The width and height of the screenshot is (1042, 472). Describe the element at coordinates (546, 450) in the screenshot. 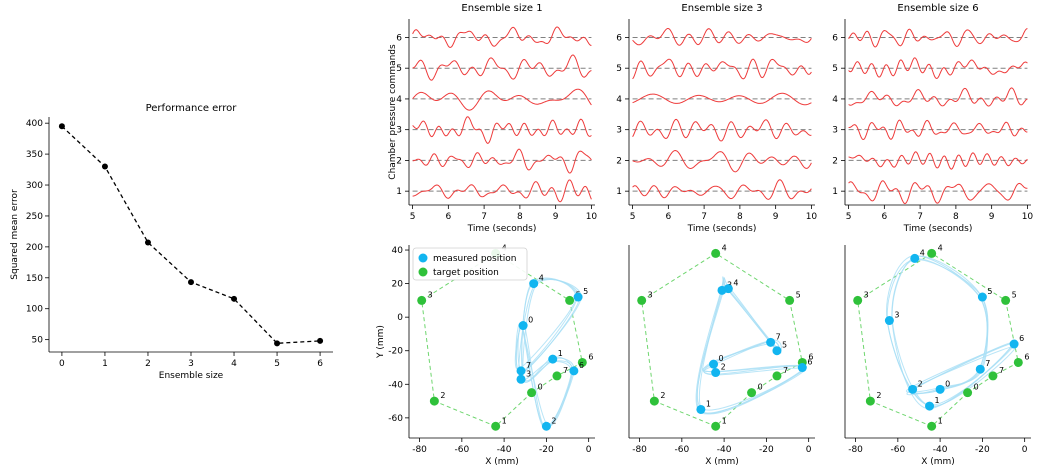

I see `x-tick-label: -20` at that location.